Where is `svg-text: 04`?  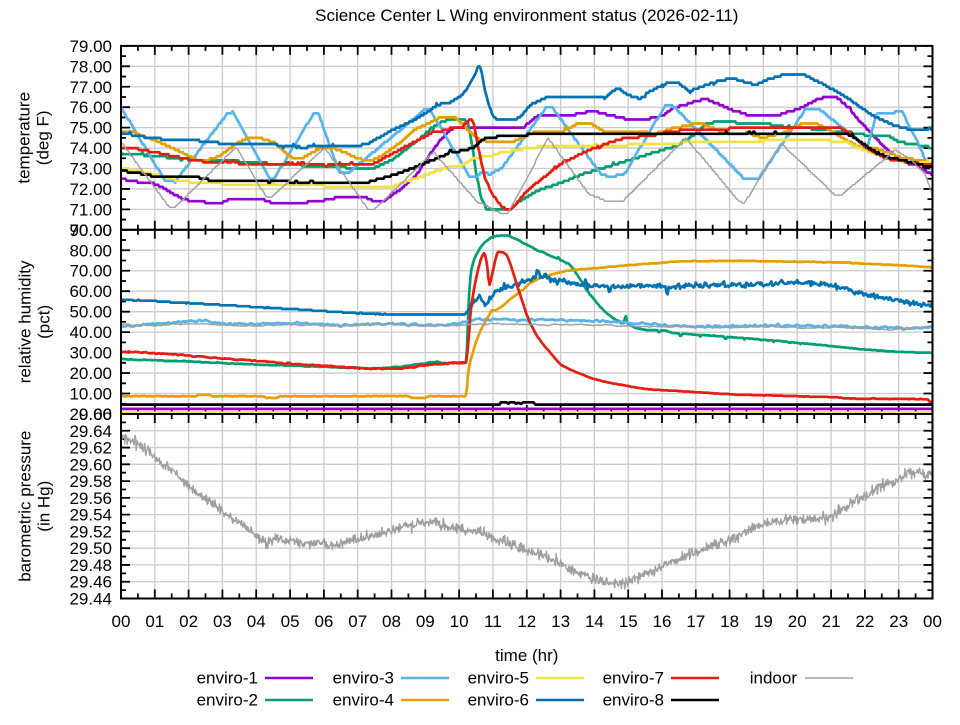 svg-text: 04 is located at coordinates (256, 621).